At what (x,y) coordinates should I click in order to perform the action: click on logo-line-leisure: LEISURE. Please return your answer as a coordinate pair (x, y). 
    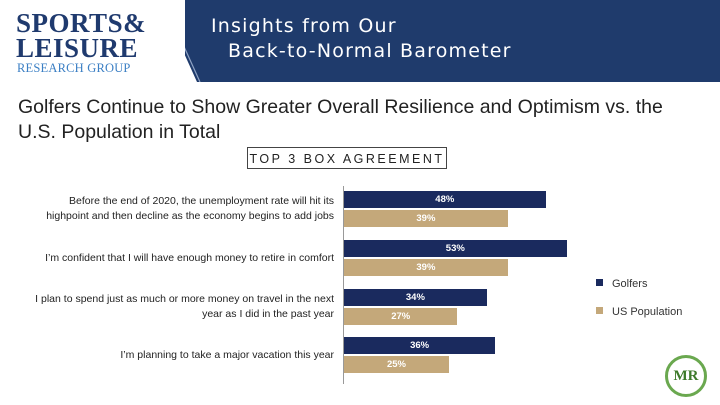
    Looking at the image, I should click on (77, 48).